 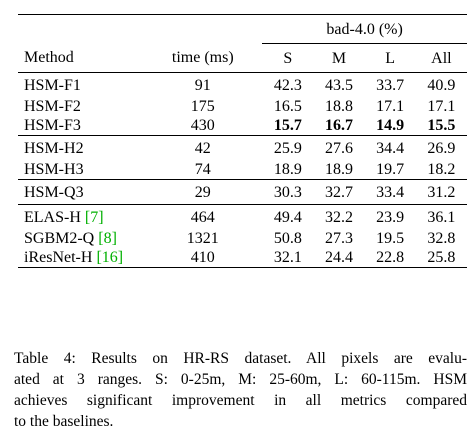 I want to click on cell-s: 32.1, so click(x=288, y=258).